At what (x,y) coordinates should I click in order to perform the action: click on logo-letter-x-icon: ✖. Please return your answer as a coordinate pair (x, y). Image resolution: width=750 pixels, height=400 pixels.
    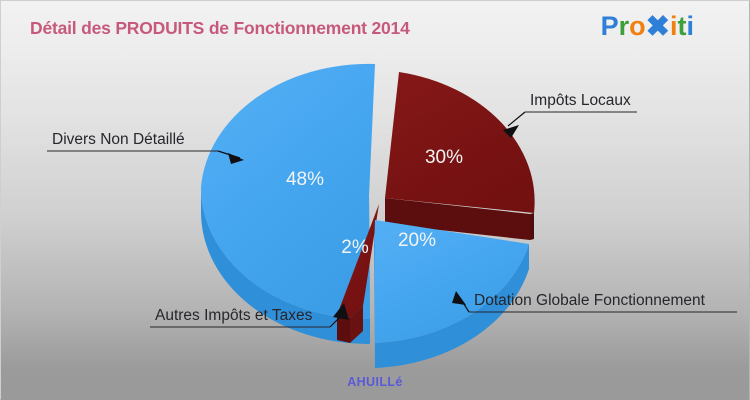
    Looking at the image, I should click on (657, 27).